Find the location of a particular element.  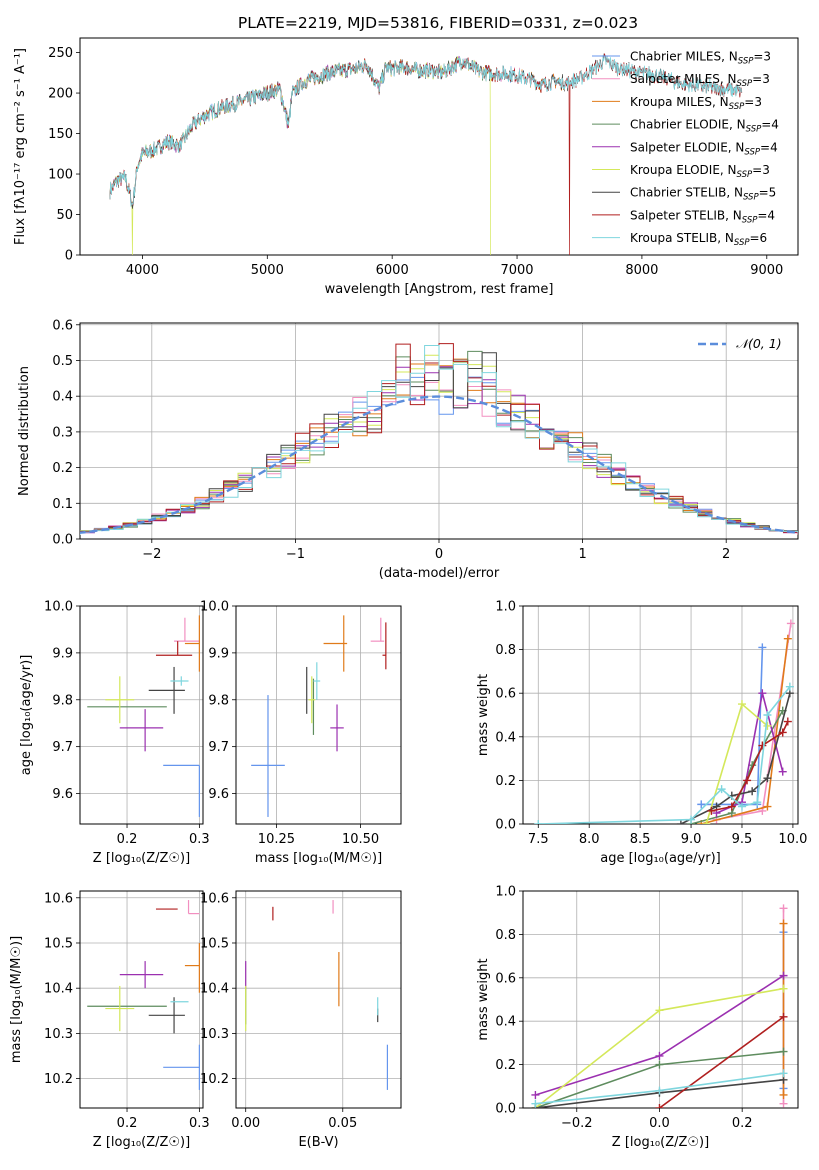

y-axis-label: mass [log₁₀(M/M☉)] is located at coordinates (16, 999).